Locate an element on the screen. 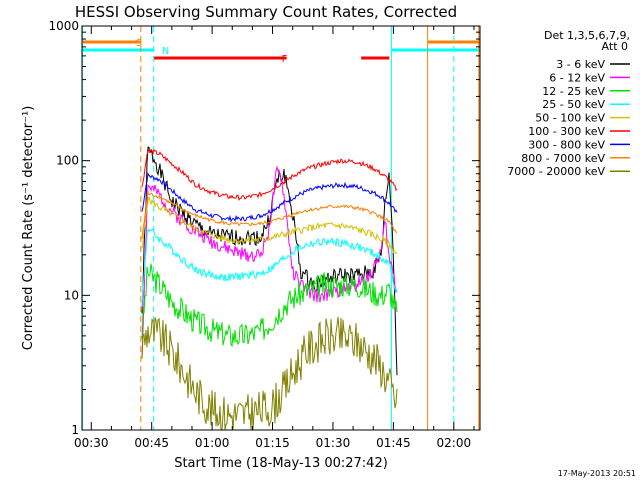 Image resolution: width=640 pixels, height=480 pixels. flag-label-f: F is located at coordinates (285, 59).